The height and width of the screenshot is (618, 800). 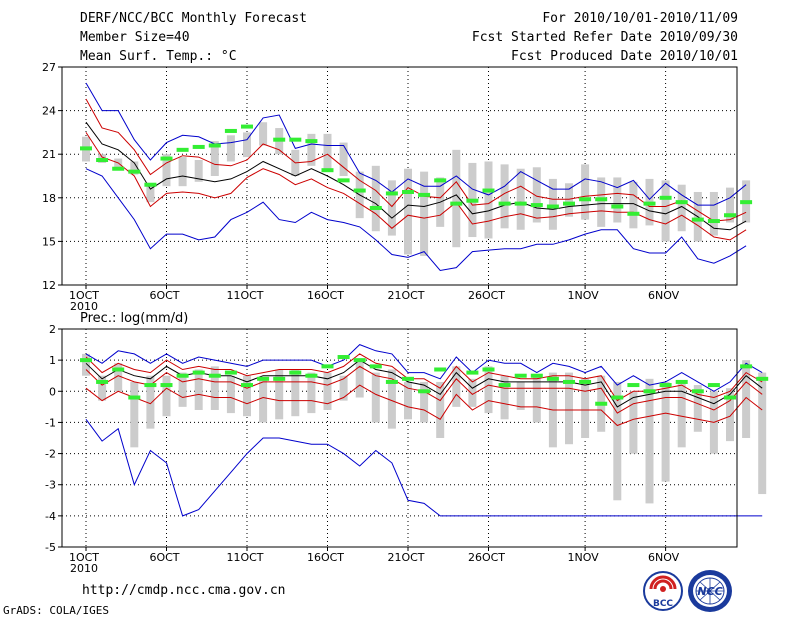 I want to click on ytick-label-temp: 27, so click(x=49, y=67).